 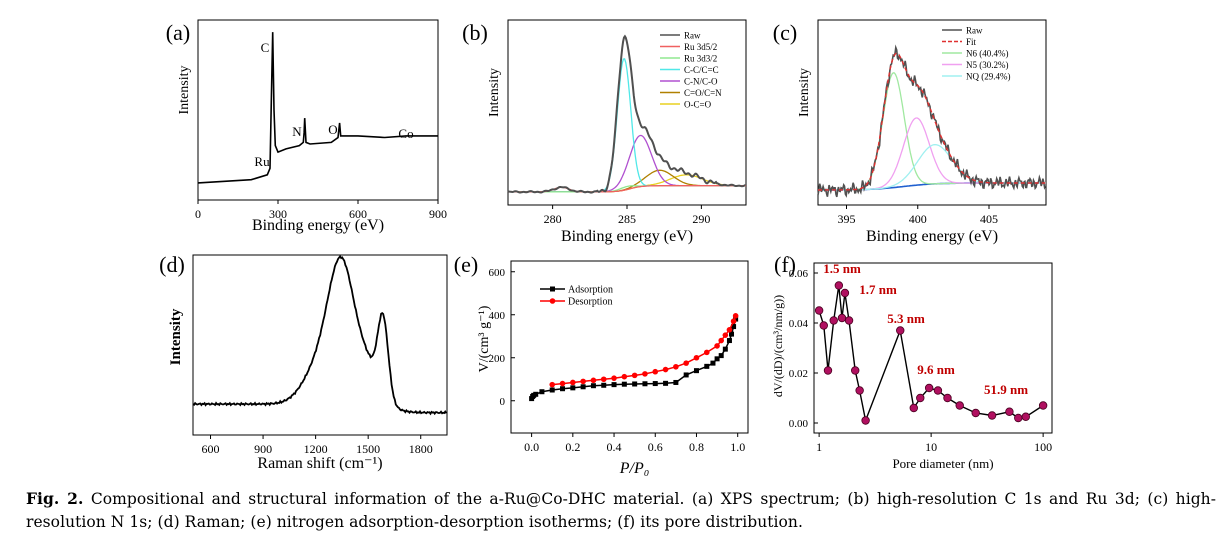 I want to click on panel-a-xtick-label: 900, so click(x=438, y=214).